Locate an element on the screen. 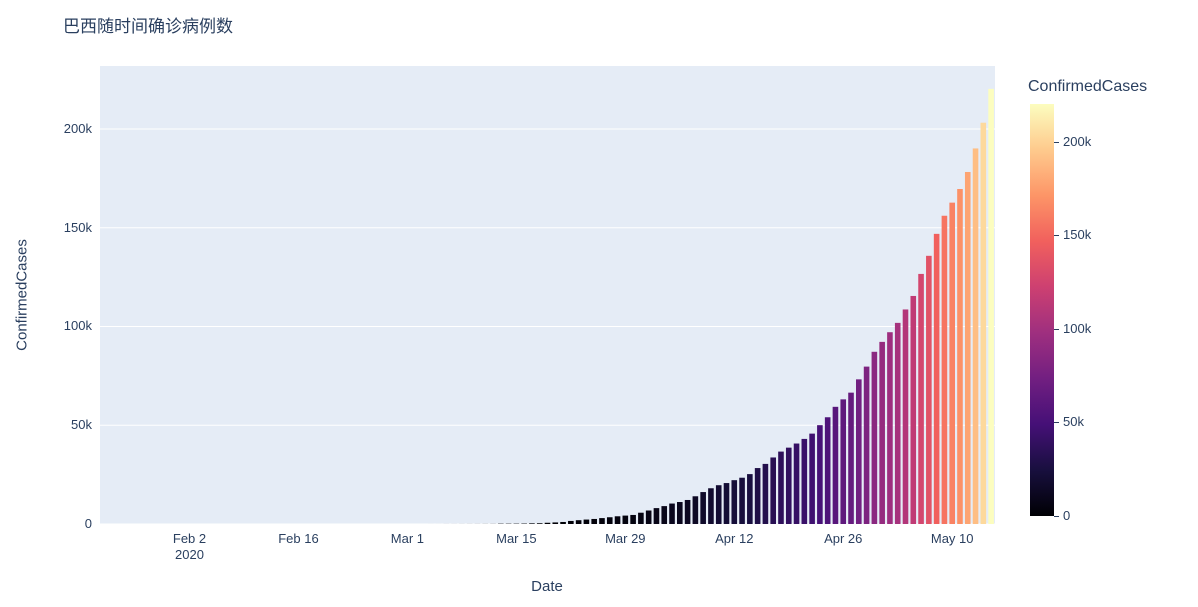 Image resolution: width=1198 pixels, height=607 pixels. x-tick-label: May 10 is located at coordinates (952, 538).